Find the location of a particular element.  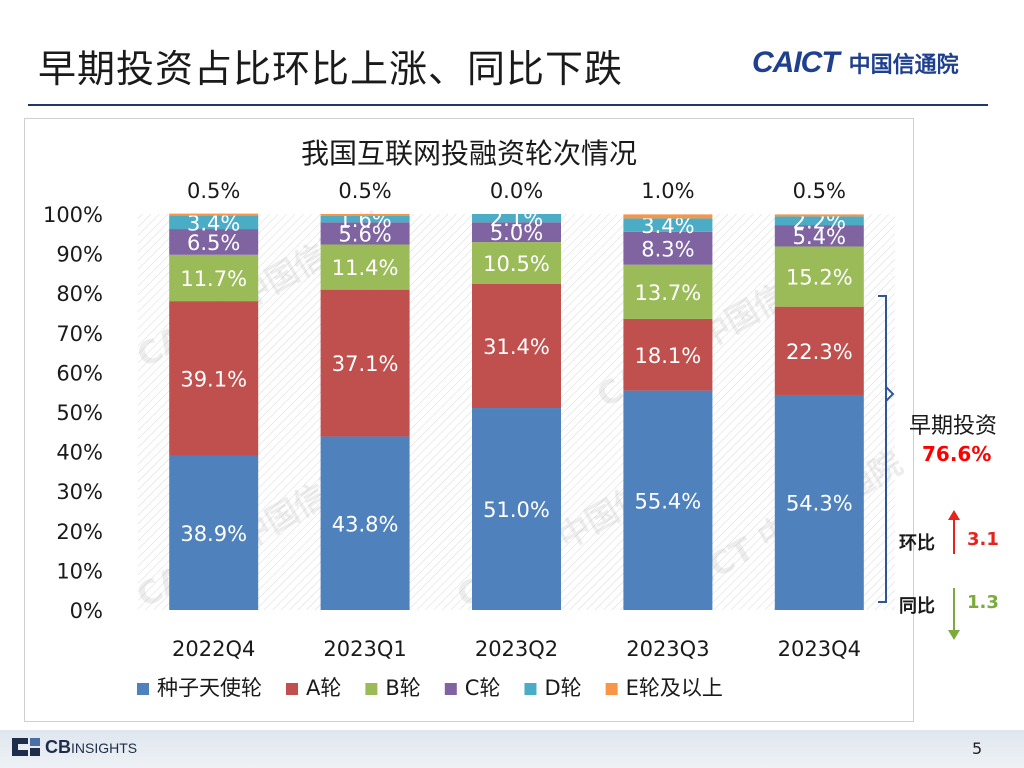

data-label: 55.4% is located at coordinates (668, 501).